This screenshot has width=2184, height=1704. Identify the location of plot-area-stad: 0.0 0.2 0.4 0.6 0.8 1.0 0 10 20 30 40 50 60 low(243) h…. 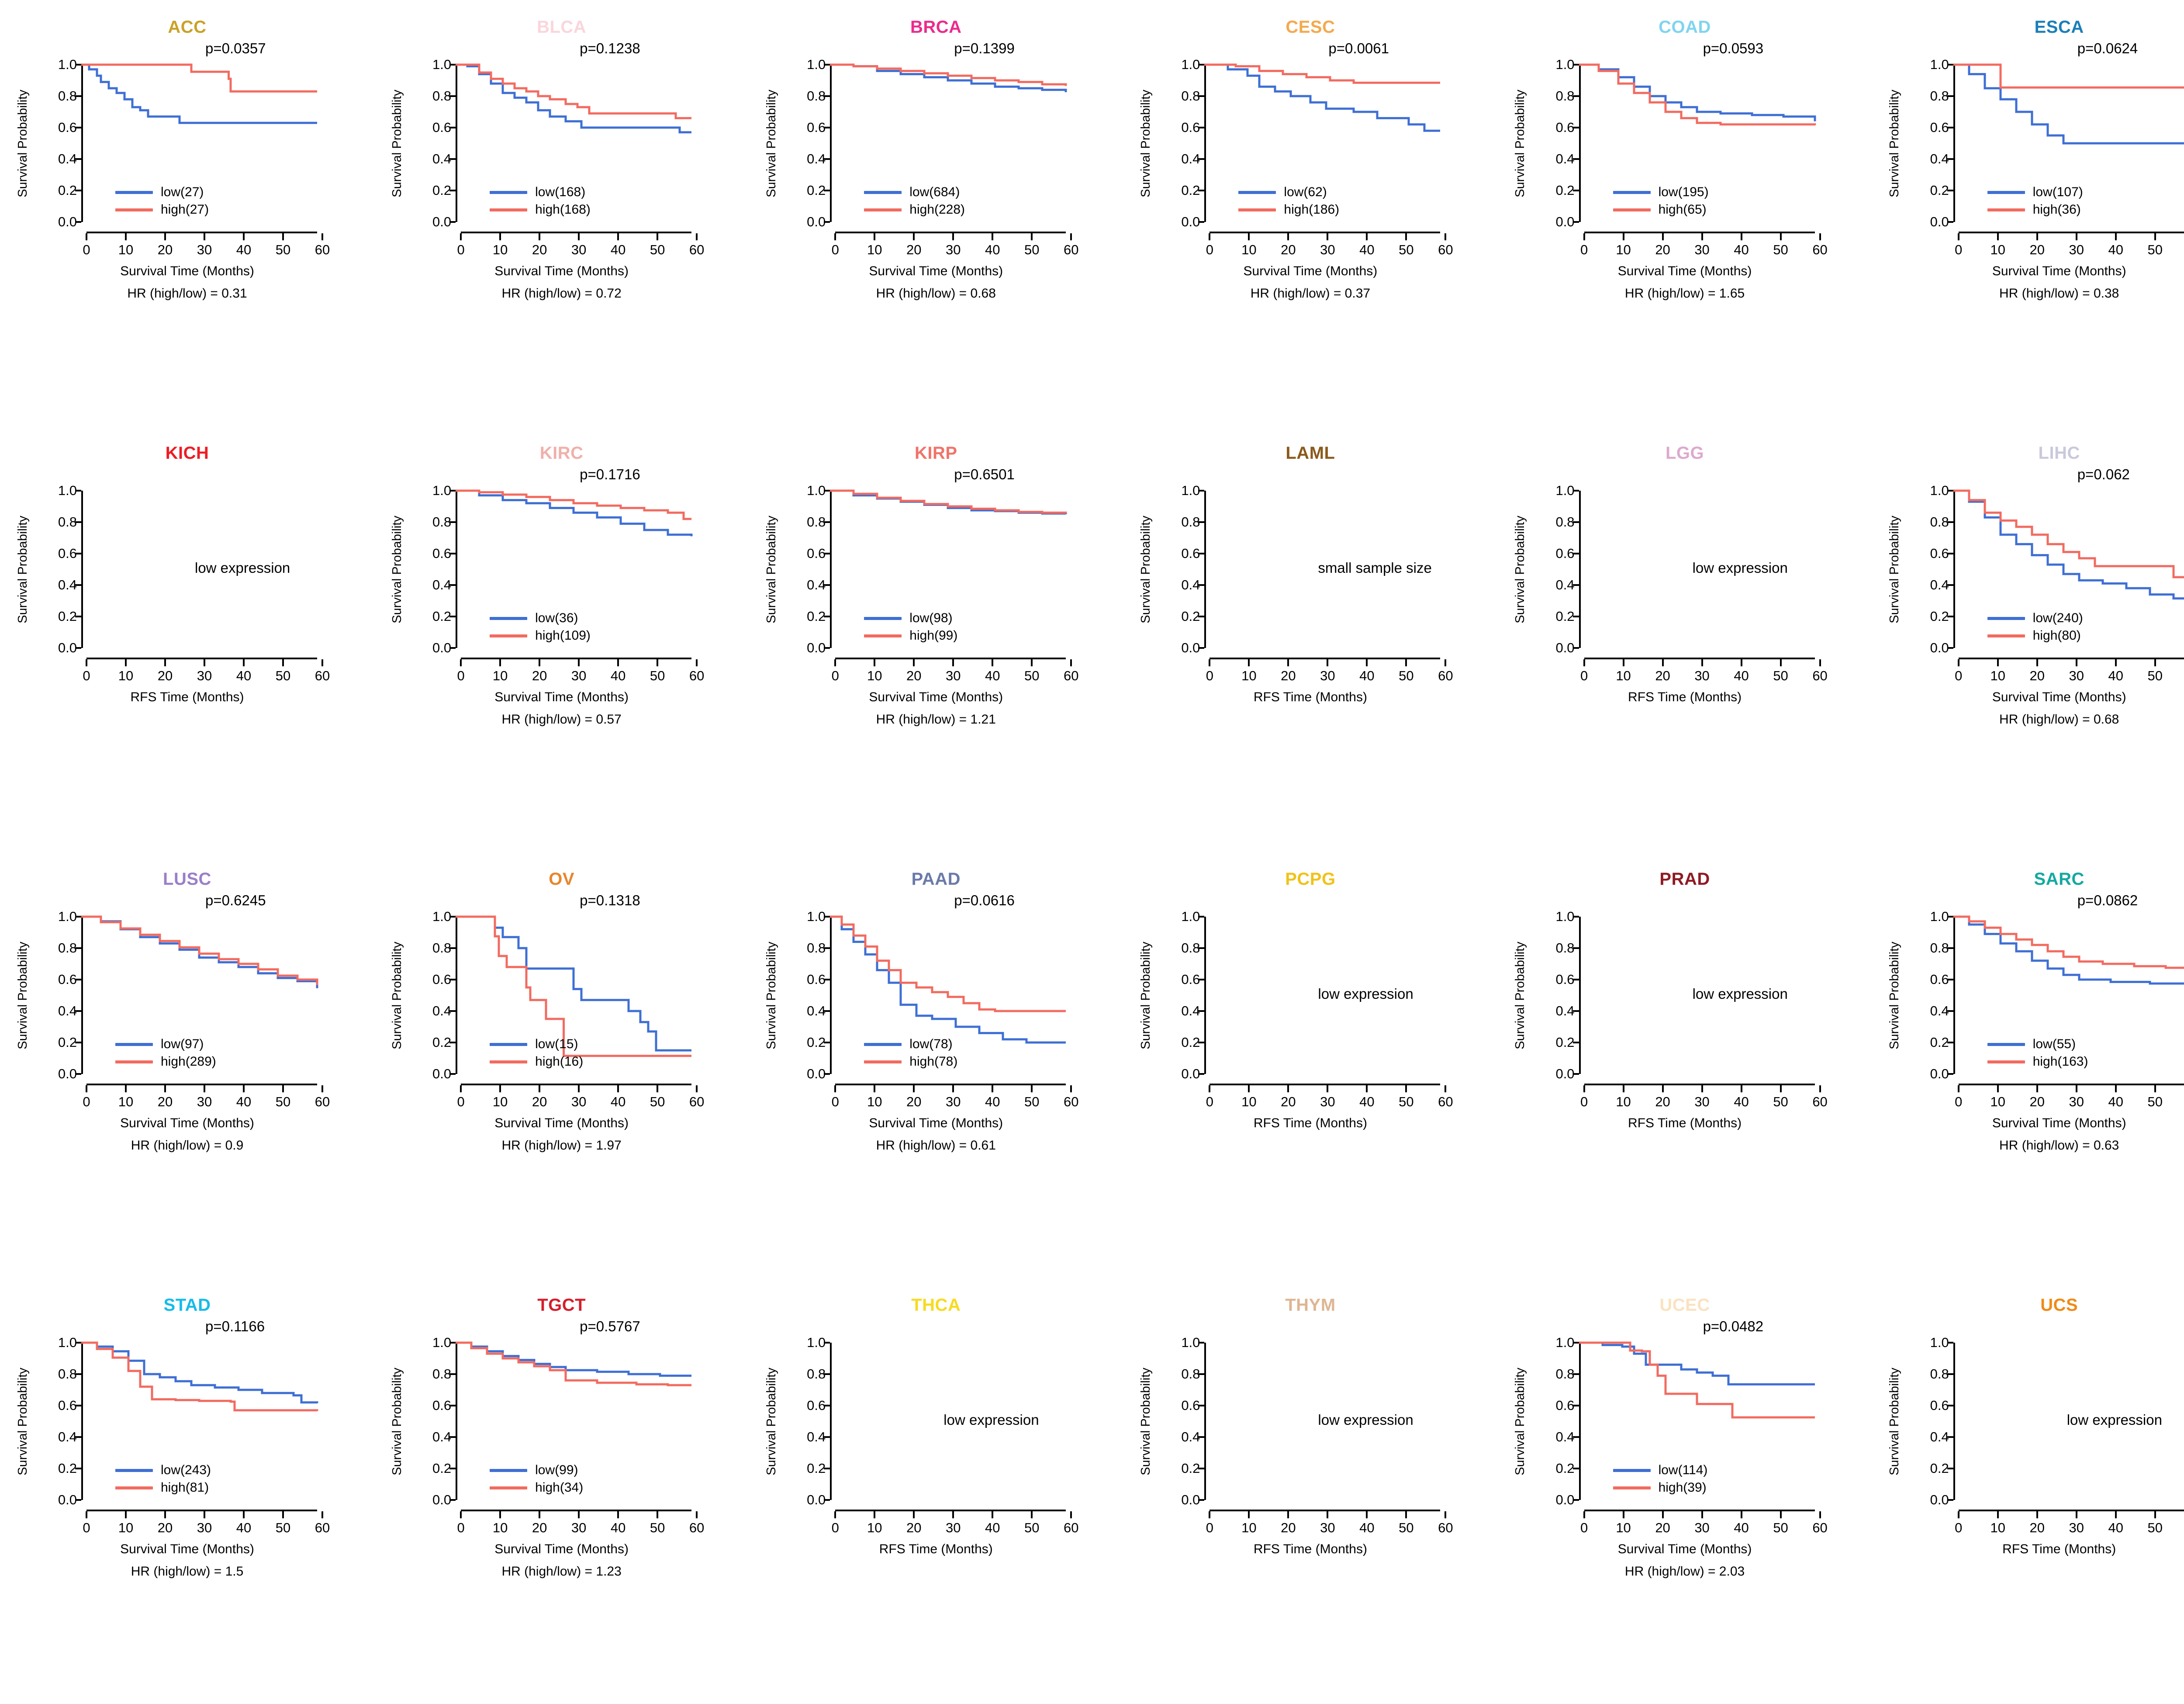
(194, 1435).